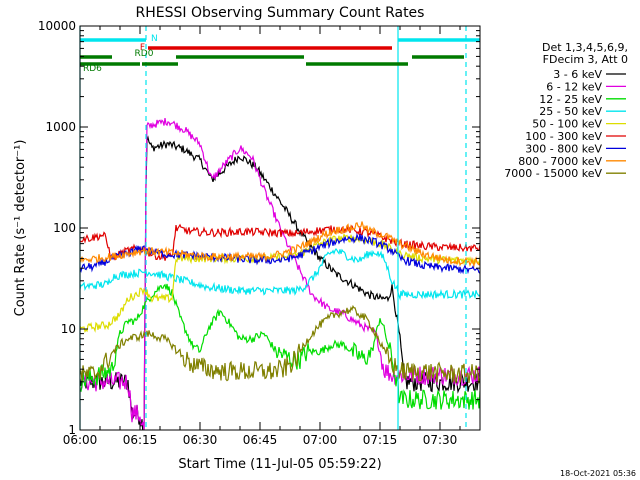 This screenshot has height=480, width=640. I want to click on y-tick-label-1: 1, so click(72, 430).